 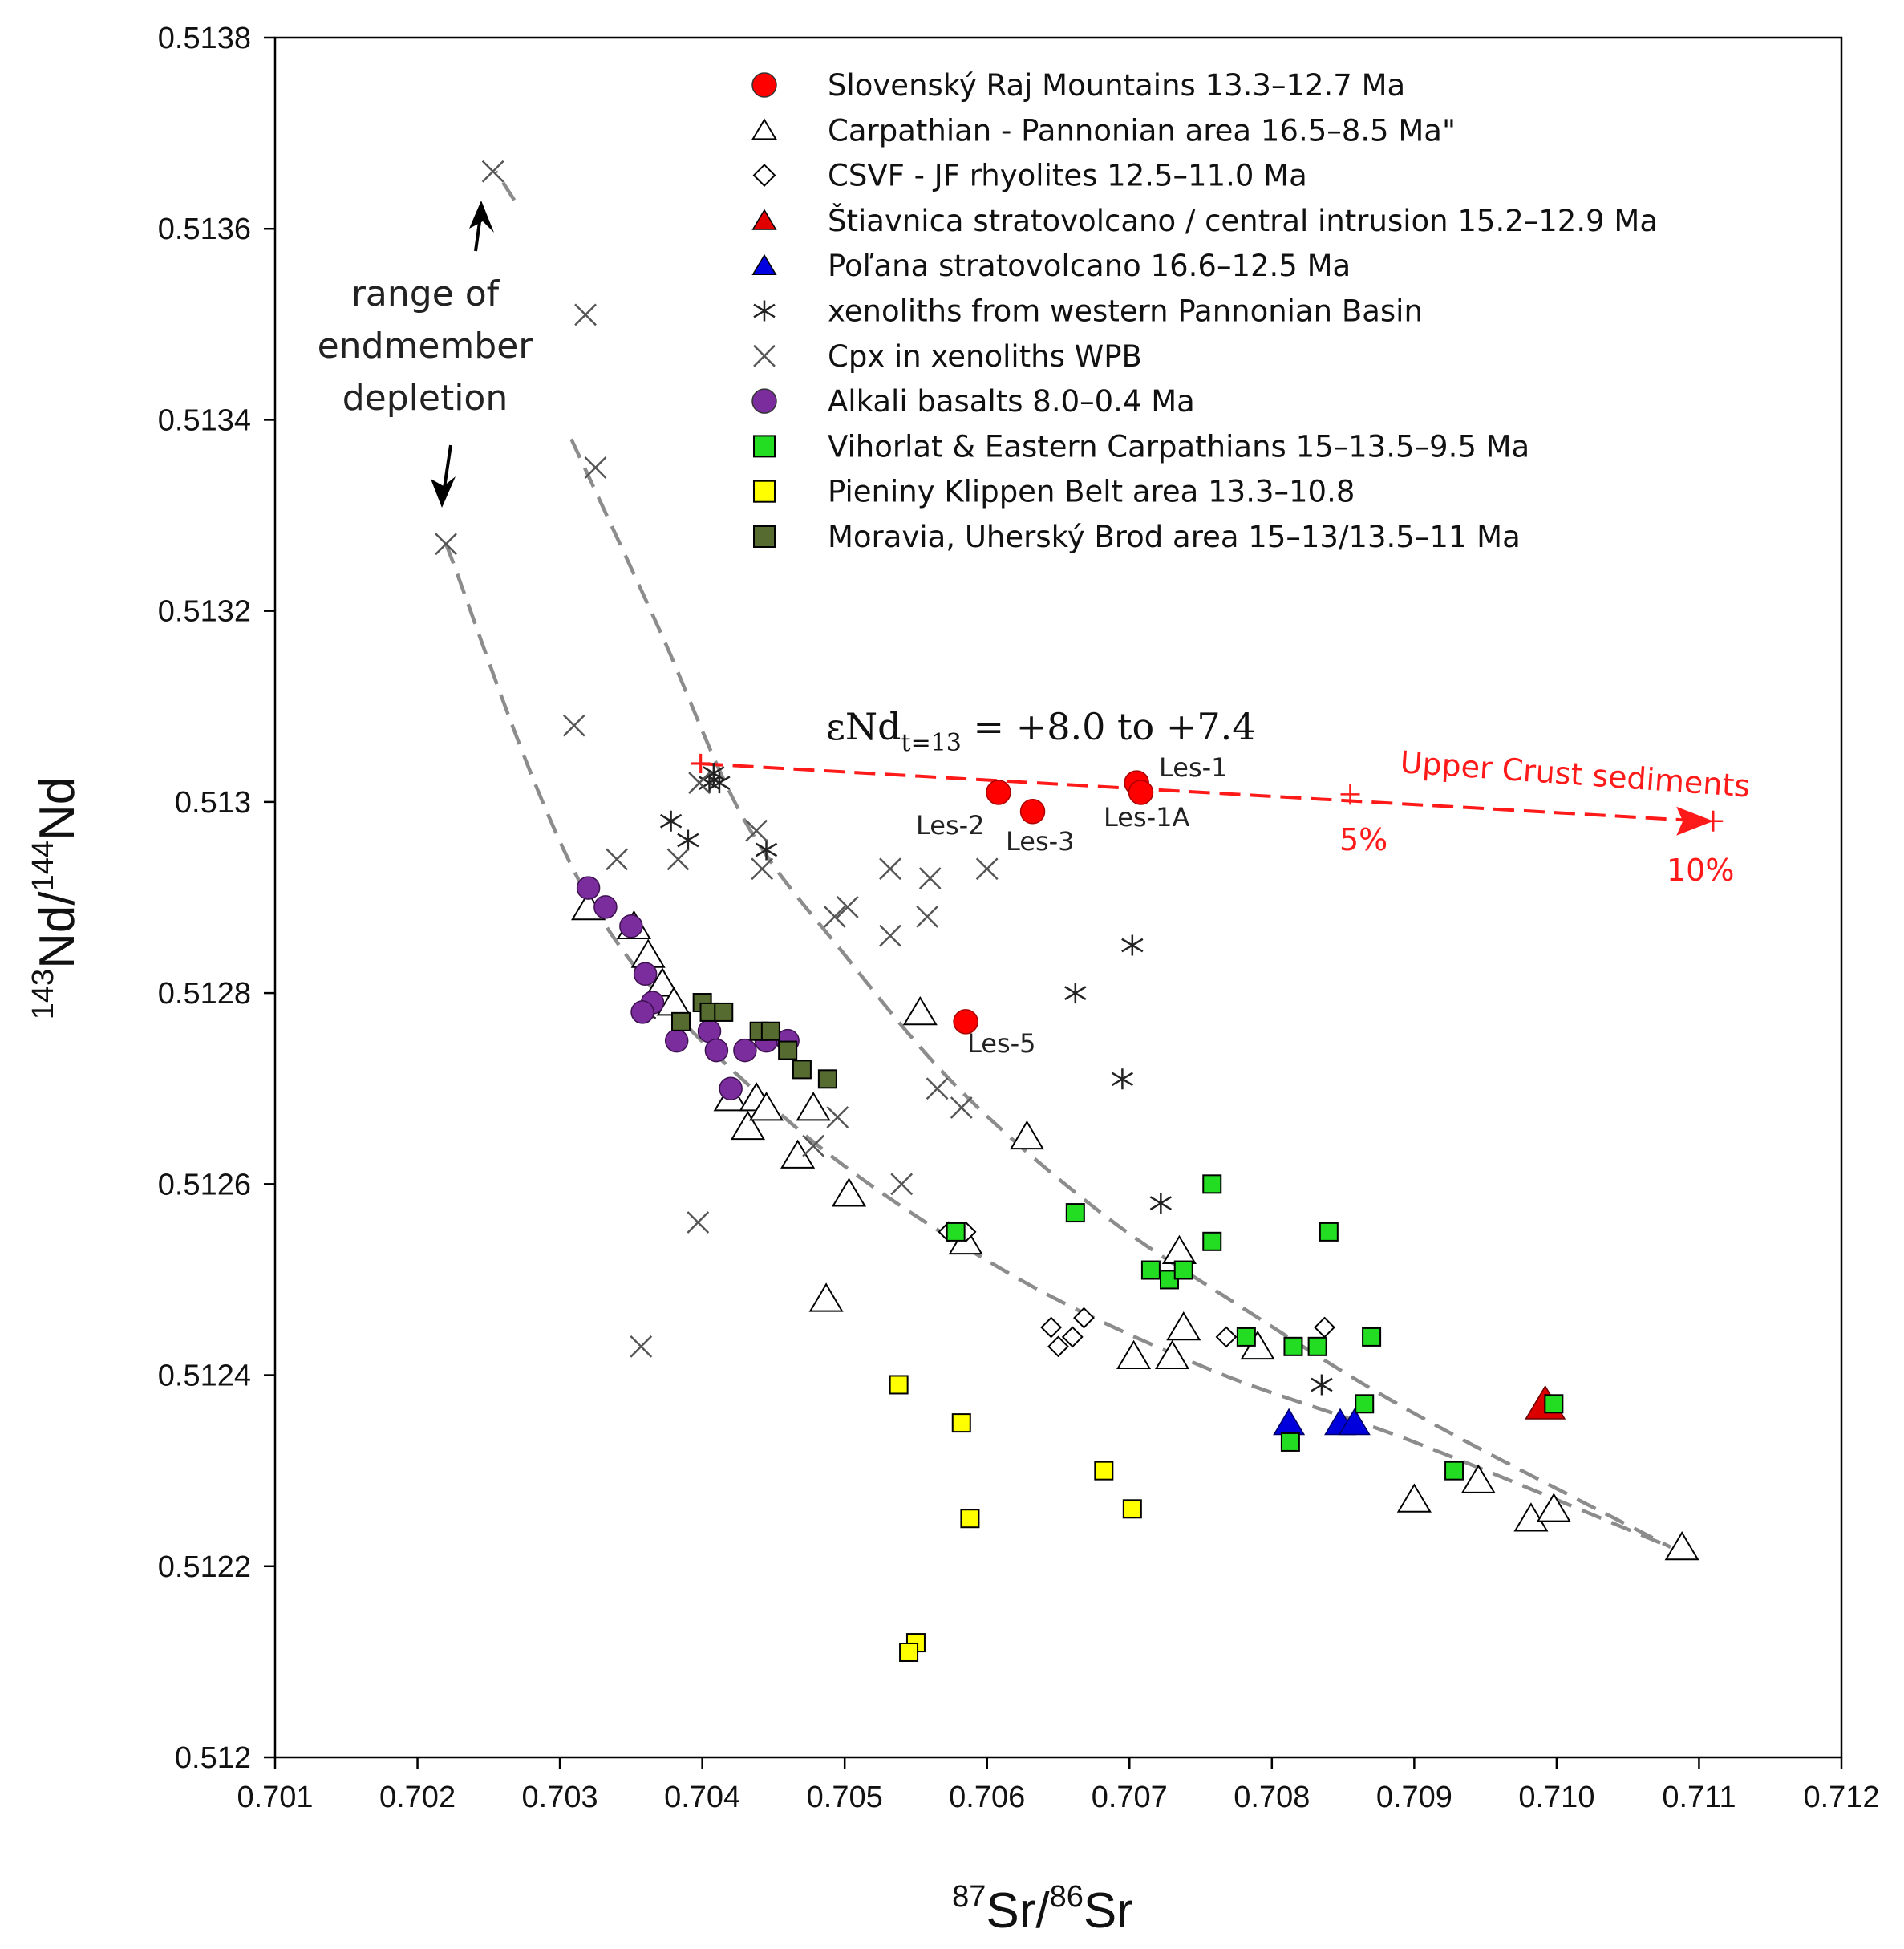 I want to click on mixing-line, so click(x=1196, y=792).